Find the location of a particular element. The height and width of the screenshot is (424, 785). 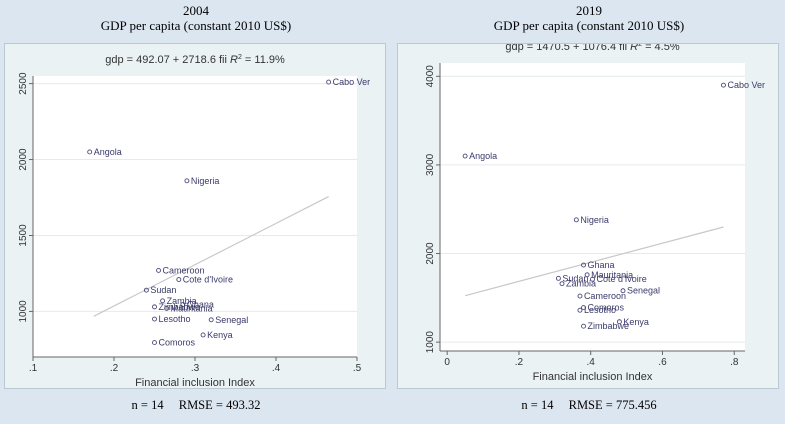

chart-title: 2019 is located at coordinates (589, 10).